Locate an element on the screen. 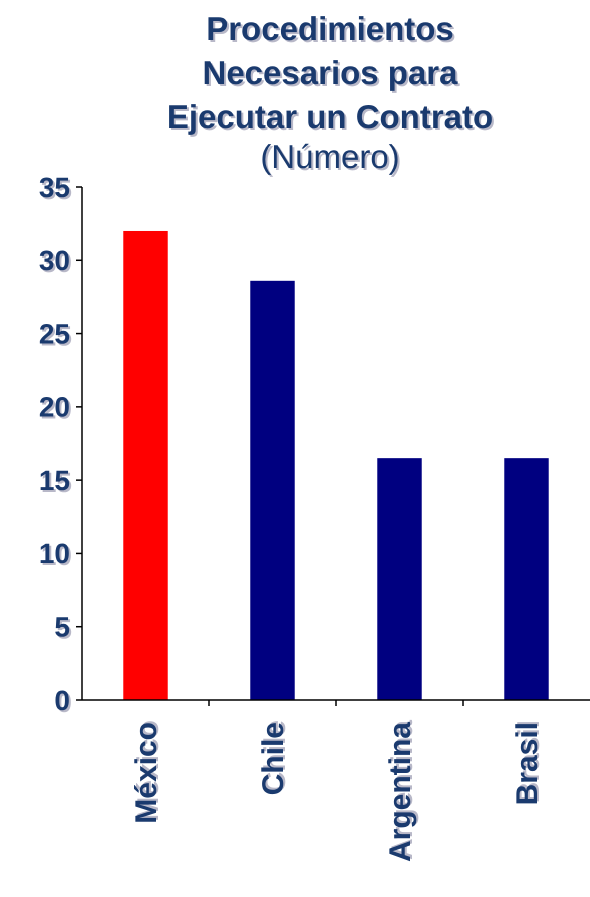  y-tick-label: 35 is located at coordinates (54, 187).